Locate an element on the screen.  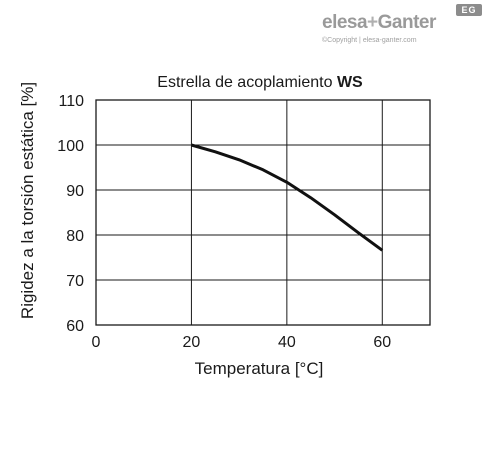
brand-logo-plus: + is located at coordinates (372, 22).